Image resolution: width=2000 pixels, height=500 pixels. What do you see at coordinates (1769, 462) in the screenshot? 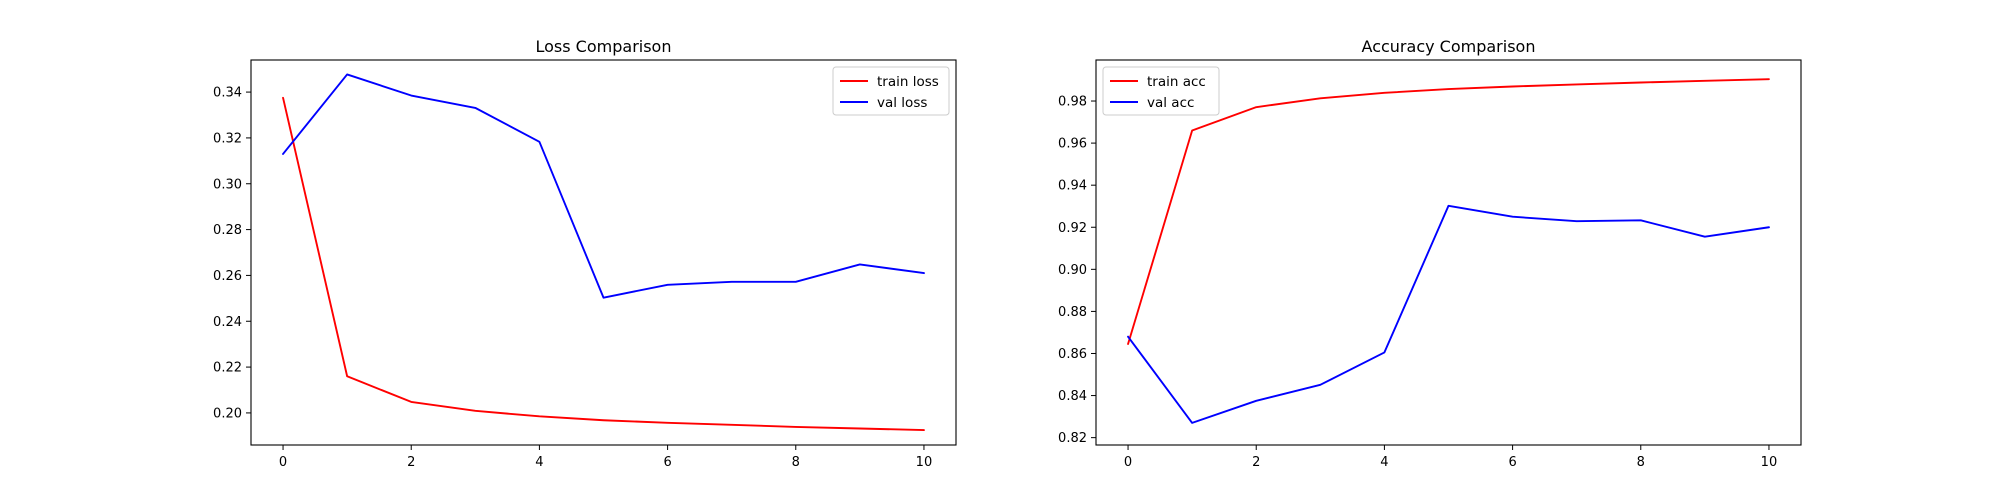
I see `accuracy-x-tick-label: 10` at bounding box center [1769, 462].